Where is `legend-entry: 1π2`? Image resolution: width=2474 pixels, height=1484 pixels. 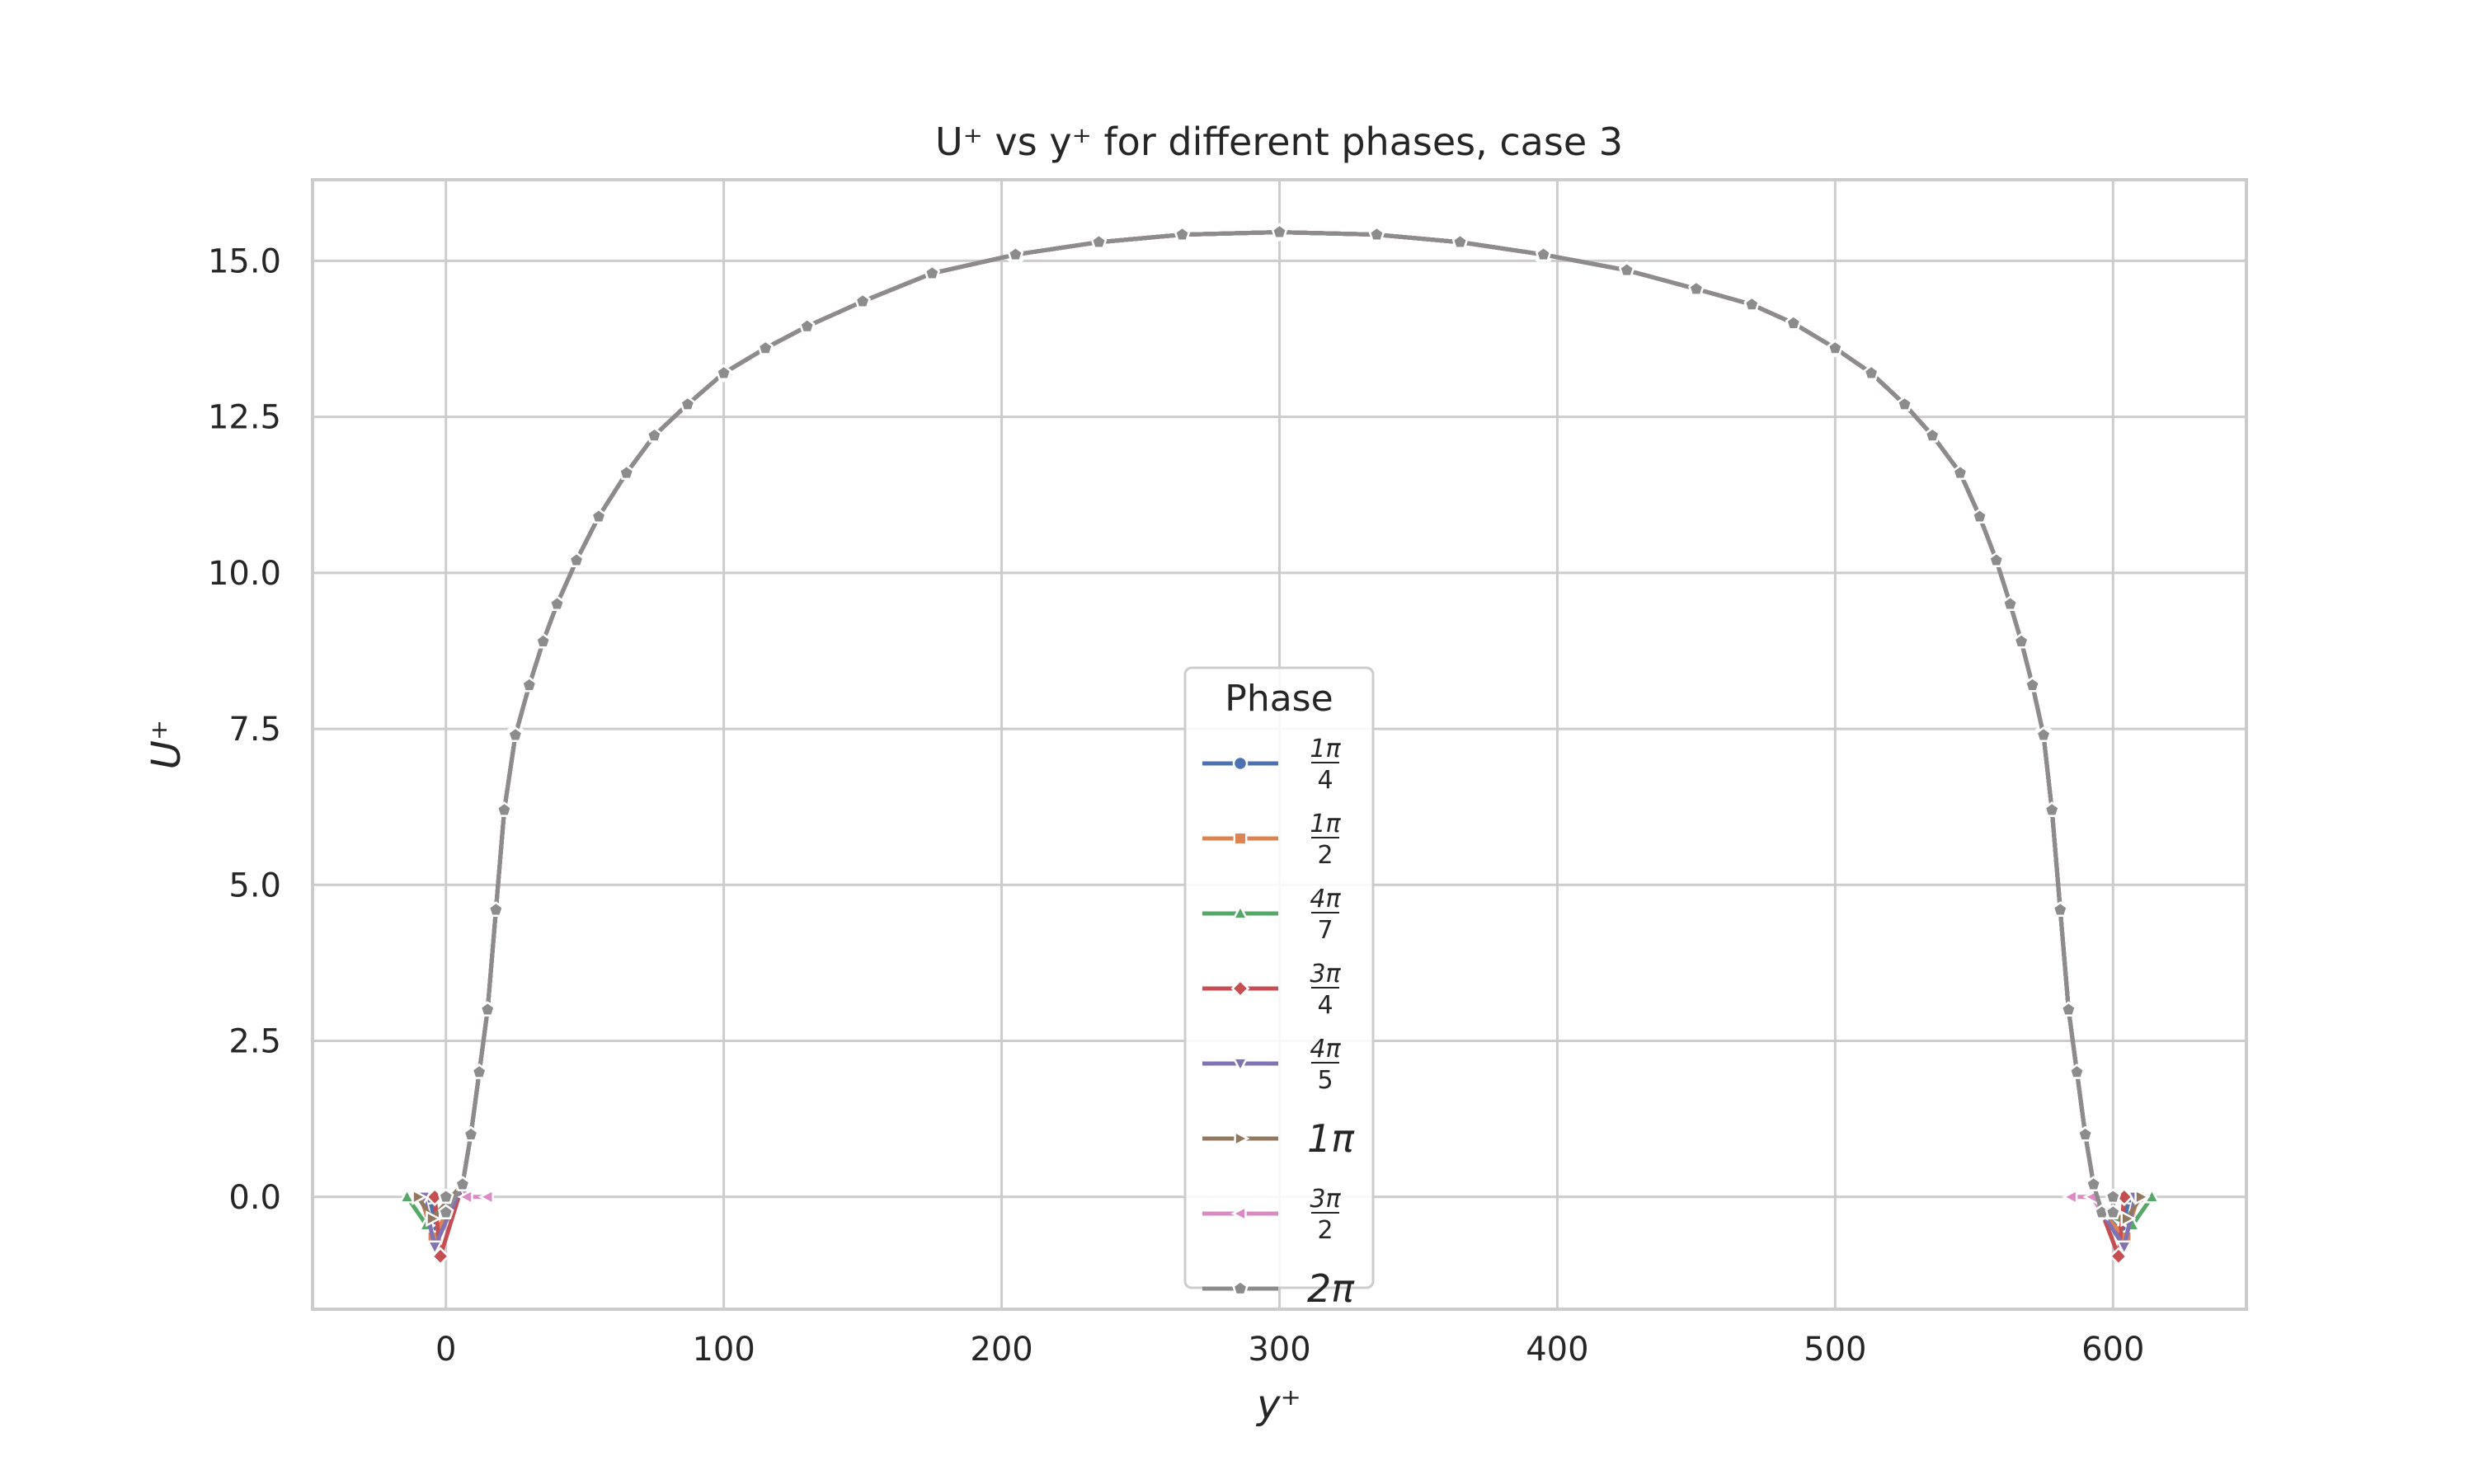
legend-entry: 1π2 is located at coordinates (1272, 840).